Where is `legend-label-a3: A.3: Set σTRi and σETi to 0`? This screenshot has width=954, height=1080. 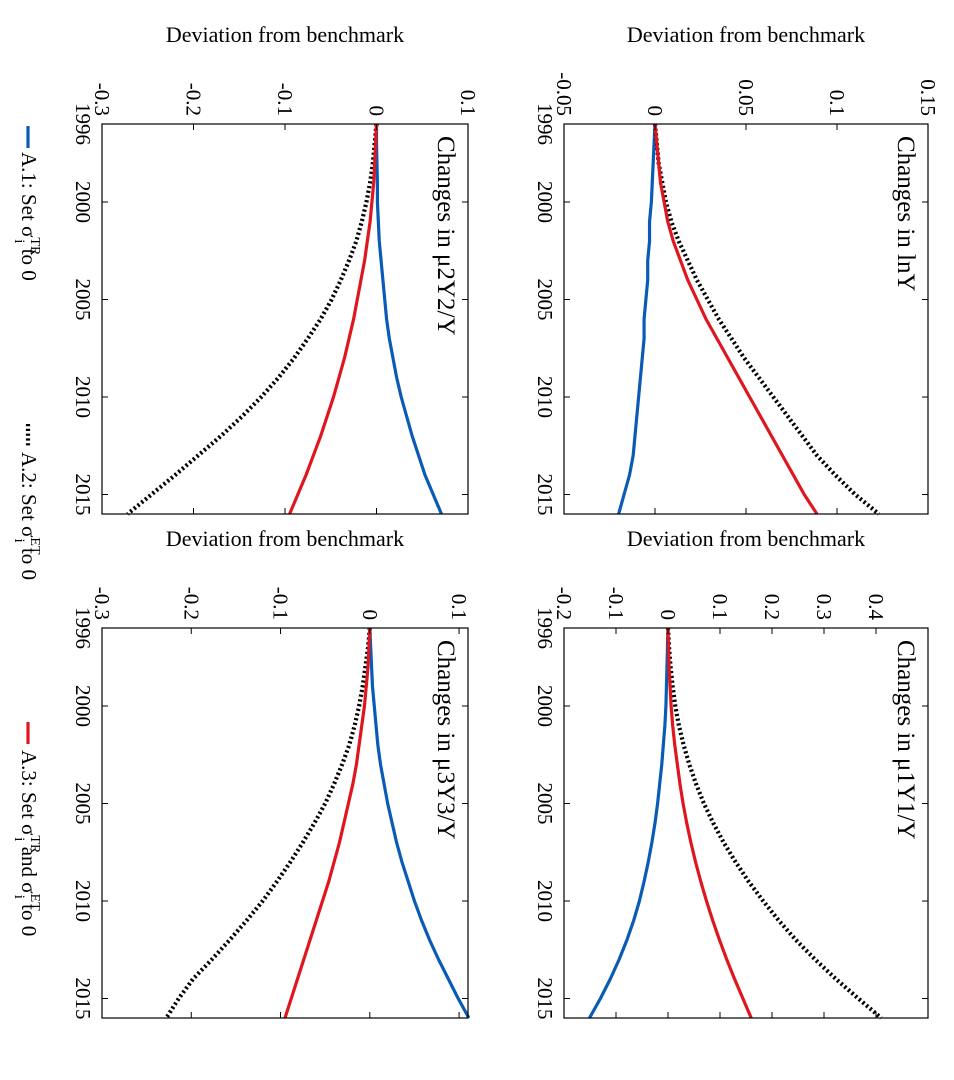 legend-label-a3: A.3: Set σTRi and σETi to 0 is located at coordinates (26, 843).